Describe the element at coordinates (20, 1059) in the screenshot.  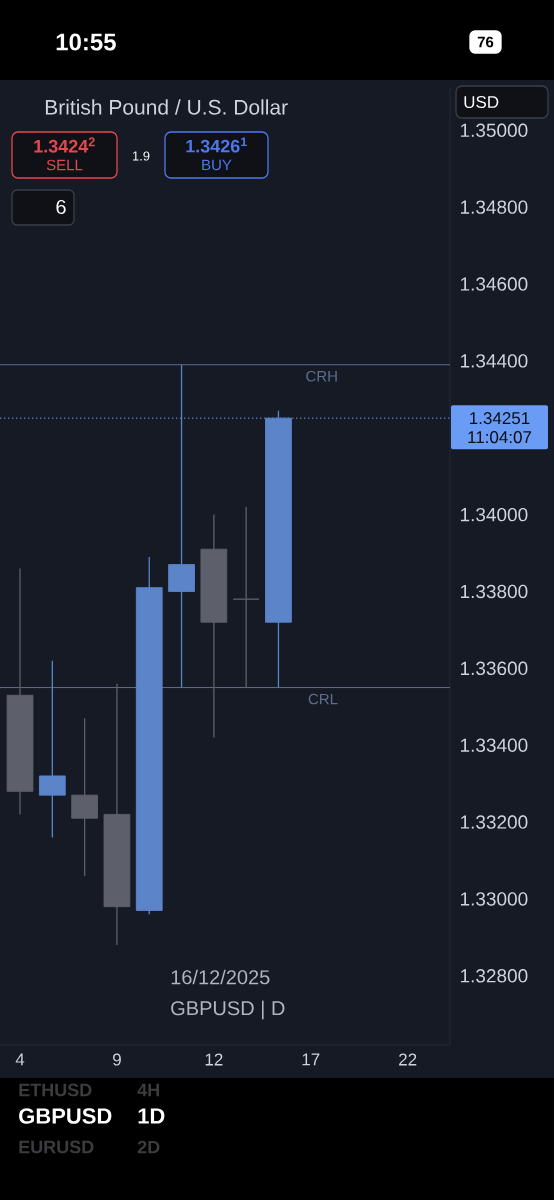
I see `x-tick-label: 4` at that location.